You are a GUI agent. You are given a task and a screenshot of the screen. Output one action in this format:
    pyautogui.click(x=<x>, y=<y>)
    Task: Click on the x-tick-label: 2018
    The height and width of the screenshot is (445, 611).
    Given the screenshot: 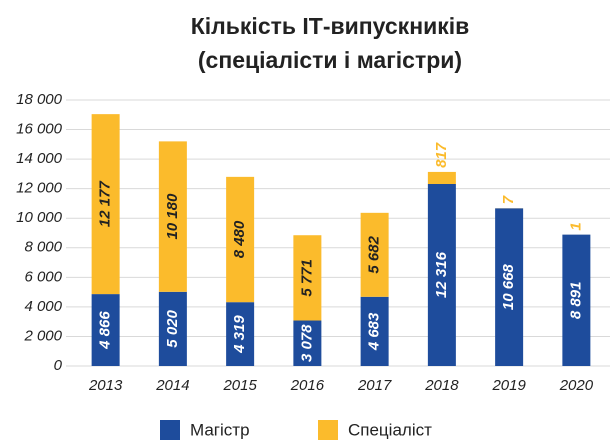 What is the action you would take?
    pyautogui.click(x=441, y=385)
    